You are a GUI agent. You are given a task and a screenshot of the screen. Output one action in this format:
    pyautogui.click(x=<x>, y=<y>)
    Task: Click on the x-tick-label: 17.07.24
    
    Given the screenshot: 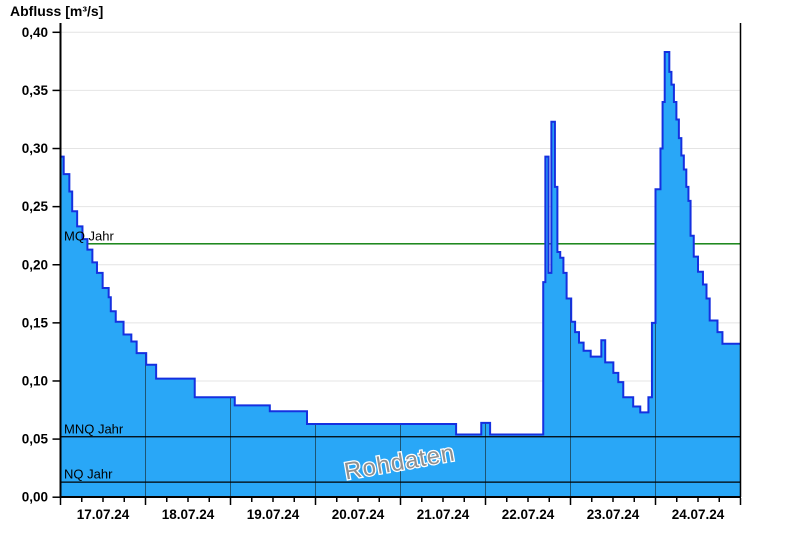 What is the action you would take?
    pyautogui.click(x=103, y=514)
    